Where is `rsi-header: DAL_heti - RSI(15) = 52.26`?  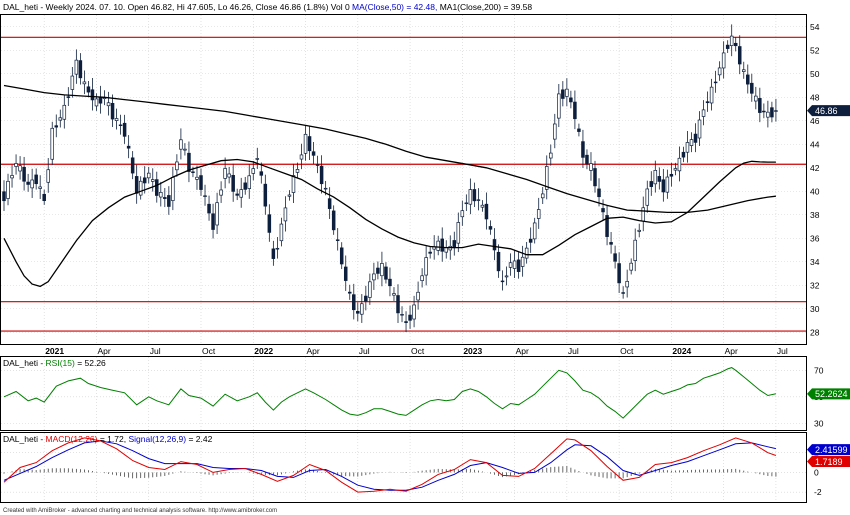
rsi-header: DAL_heti - RSI(15) = 52.26 is located at coordinates (54, 363).